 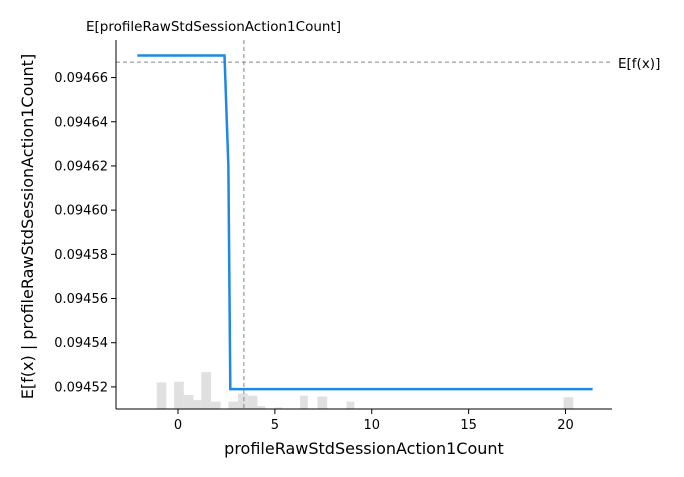 I want to click on x-tick-label: 10, so click(x=371, y=425).